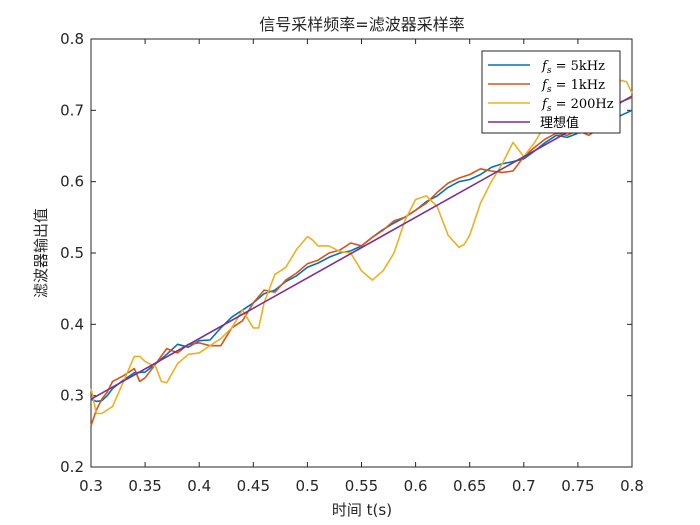  I want to click on x-tick-label: 0.35, so click(144, 486).